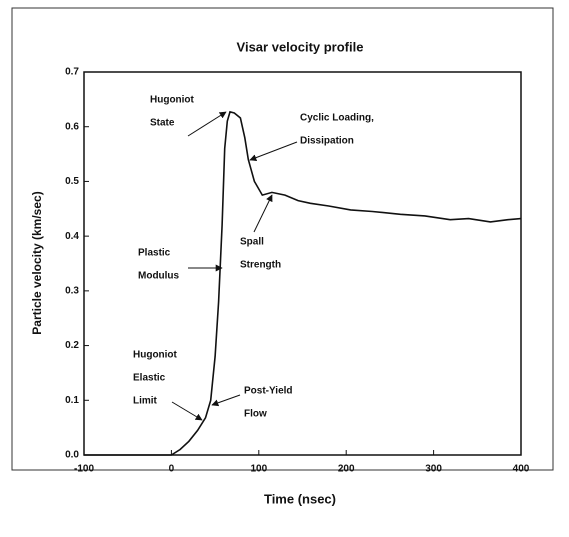  I want to click on x-tick-label: -100, so click(84, 469).